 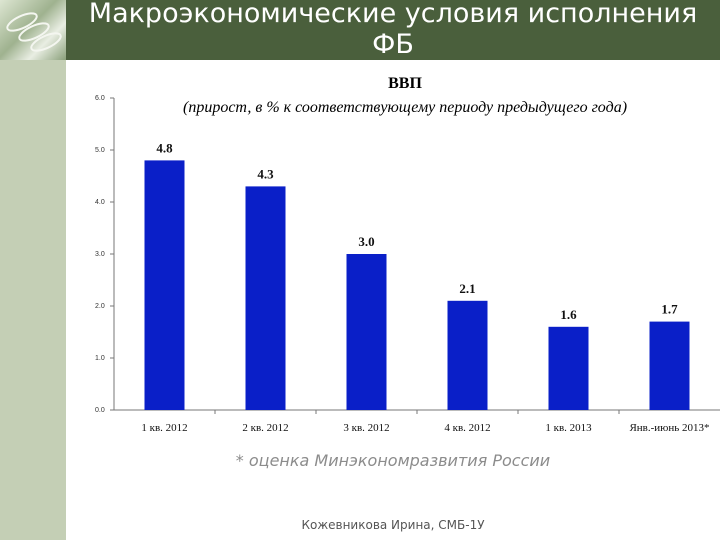 What do you see at coordinates (33, 300) in the screenshot?
I see `left-decorative-stripe` at bounding box center [33, 300].